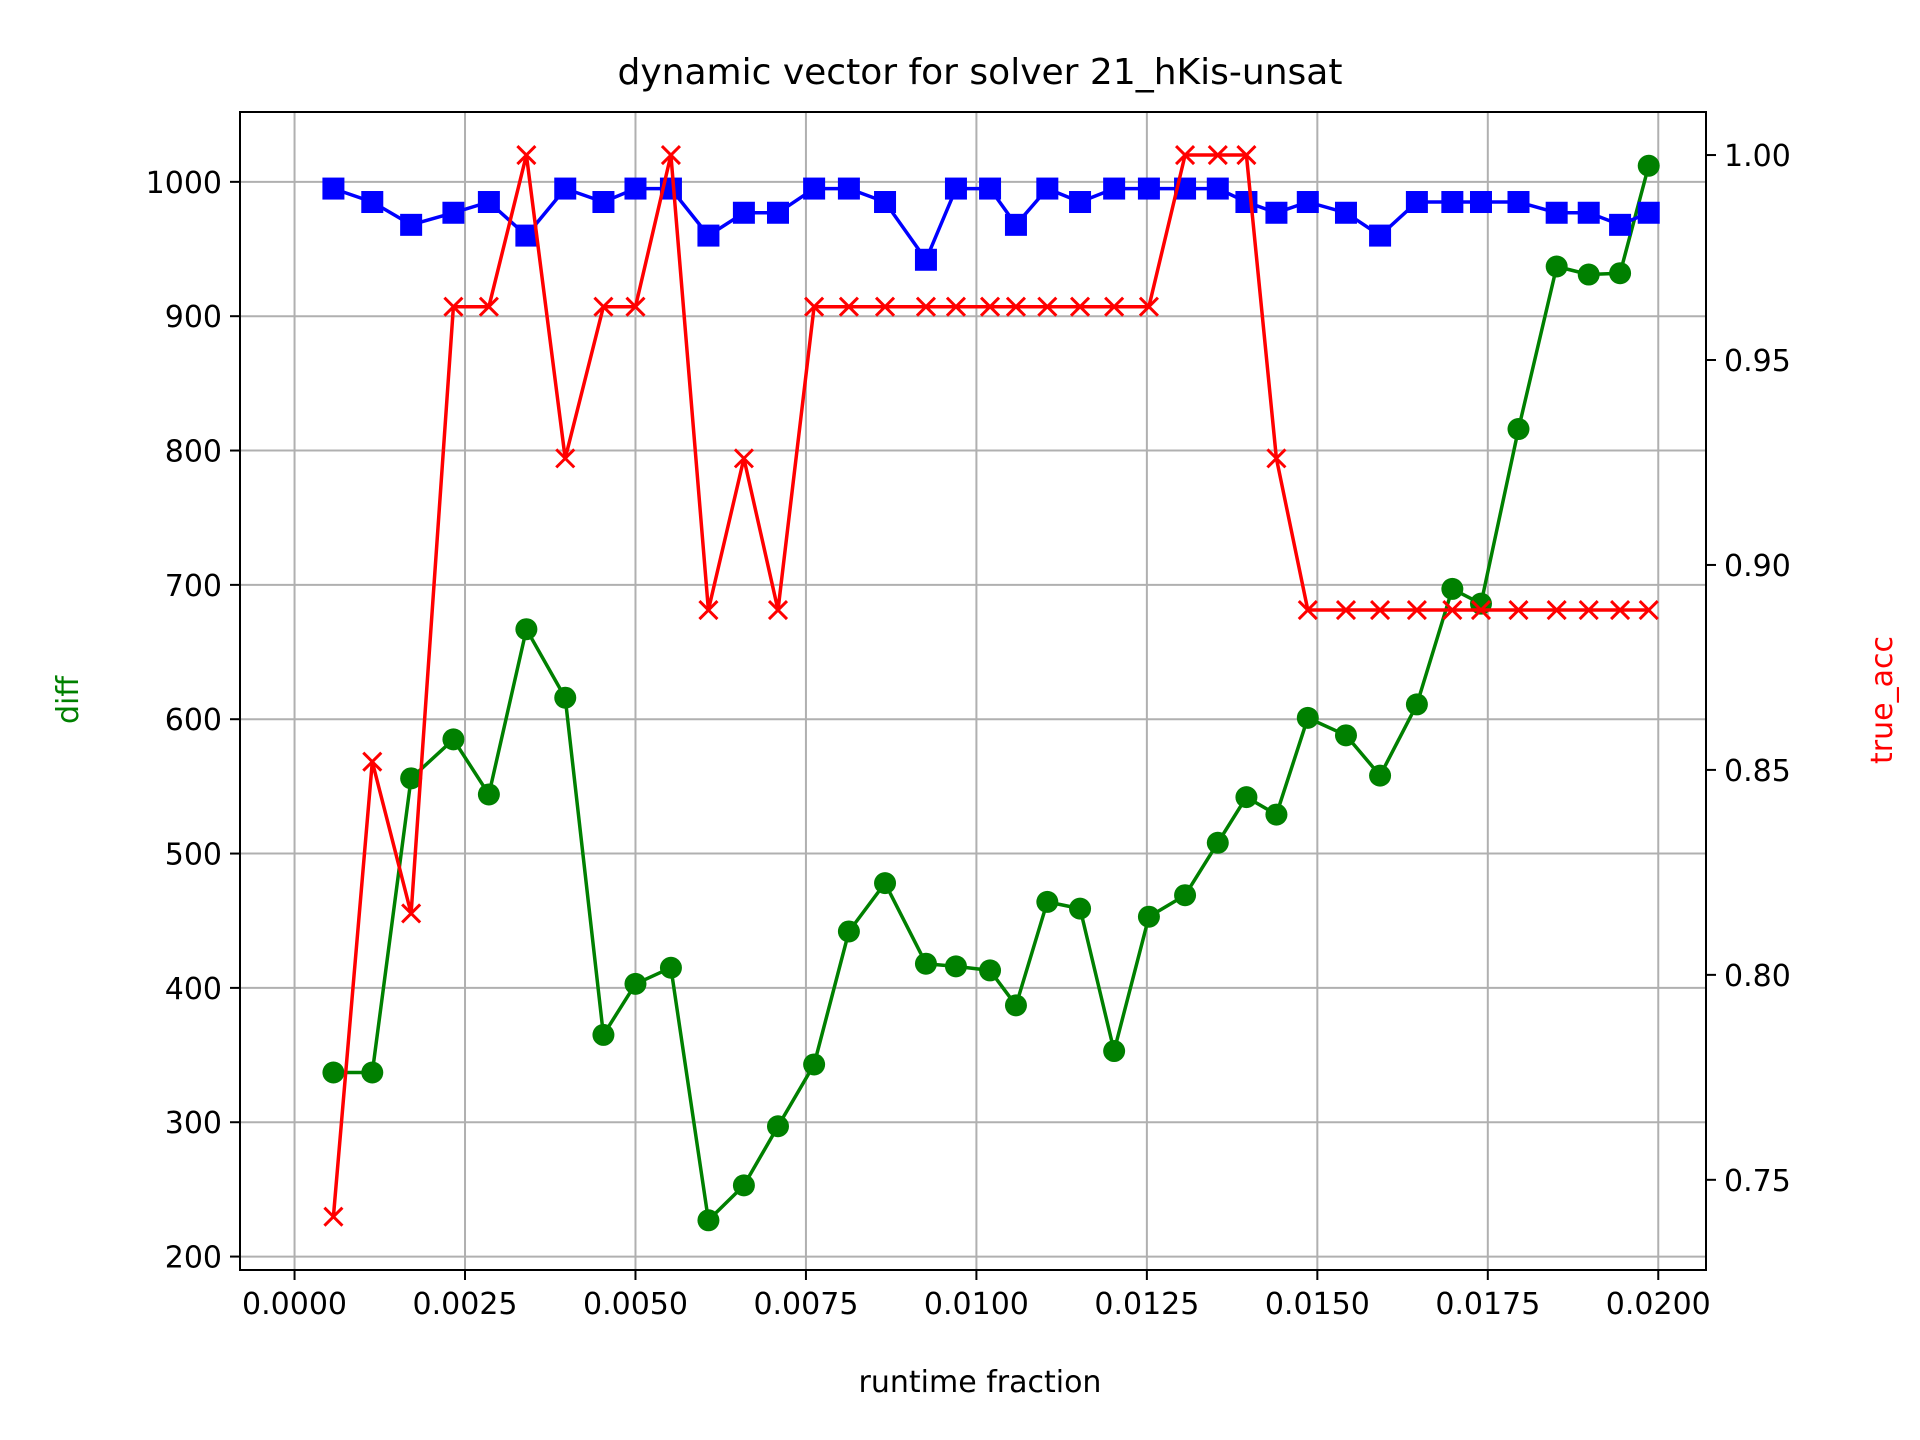 Image resolution: width=1920 pixels, height=1440 pixels. I want to click on x-tick-label: 0.0175, so click(1487, 1304).